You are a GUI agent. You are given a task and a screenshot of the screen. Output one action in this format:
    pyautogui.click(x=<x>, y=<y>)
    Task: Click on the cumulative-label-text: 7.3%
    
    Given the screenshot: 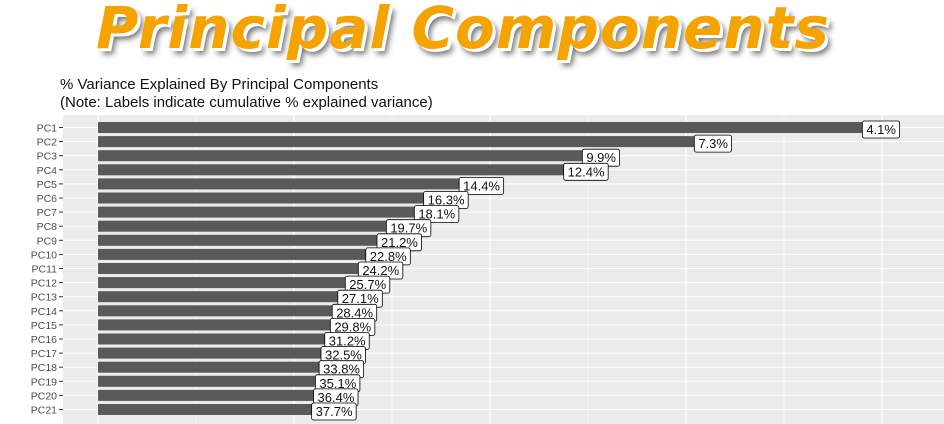 What is the action you would take?
    pyautogui.click(x=713, y=143)
    